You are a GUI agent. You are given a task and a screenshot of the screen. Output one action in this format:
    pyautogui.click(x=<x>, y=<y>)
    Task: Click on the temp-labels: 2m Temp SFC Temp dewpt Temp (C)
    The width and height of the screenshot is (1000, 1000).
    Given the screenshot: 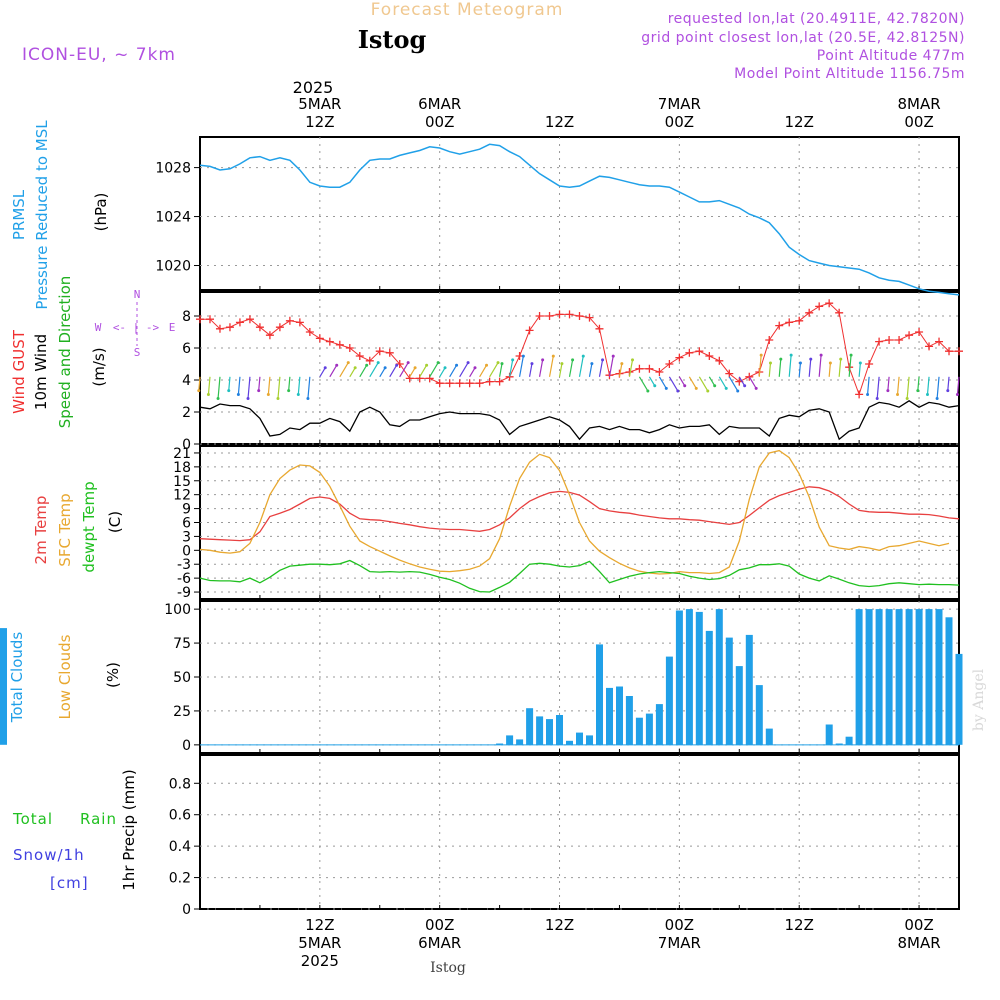 What is the action you would take?
    pyautogui.click(x=78, y=526)
    